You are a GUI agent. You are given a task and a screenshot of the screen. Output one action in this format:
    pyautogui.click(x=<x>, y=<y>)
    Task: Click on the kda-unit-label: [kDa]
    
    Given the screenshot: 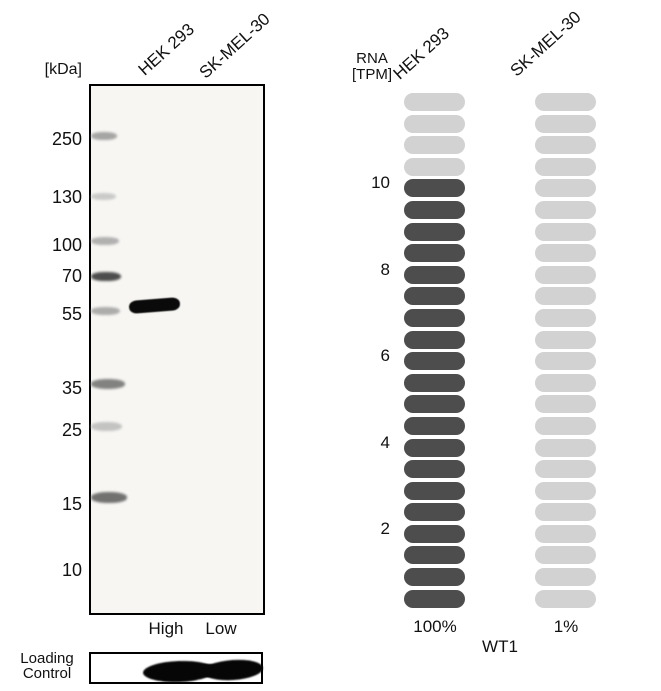 What is the action you would take?
    pyautogui.click(x=63, y=69)
    